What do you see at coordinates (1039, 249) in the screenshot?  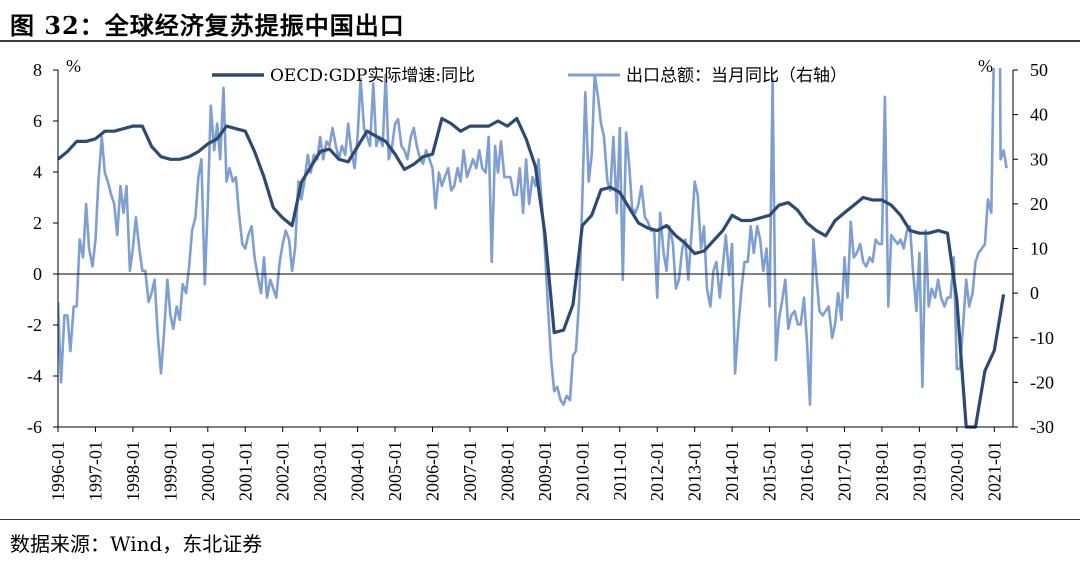 I see `right-tick-label: 10` at bounding box center [1039, 249].